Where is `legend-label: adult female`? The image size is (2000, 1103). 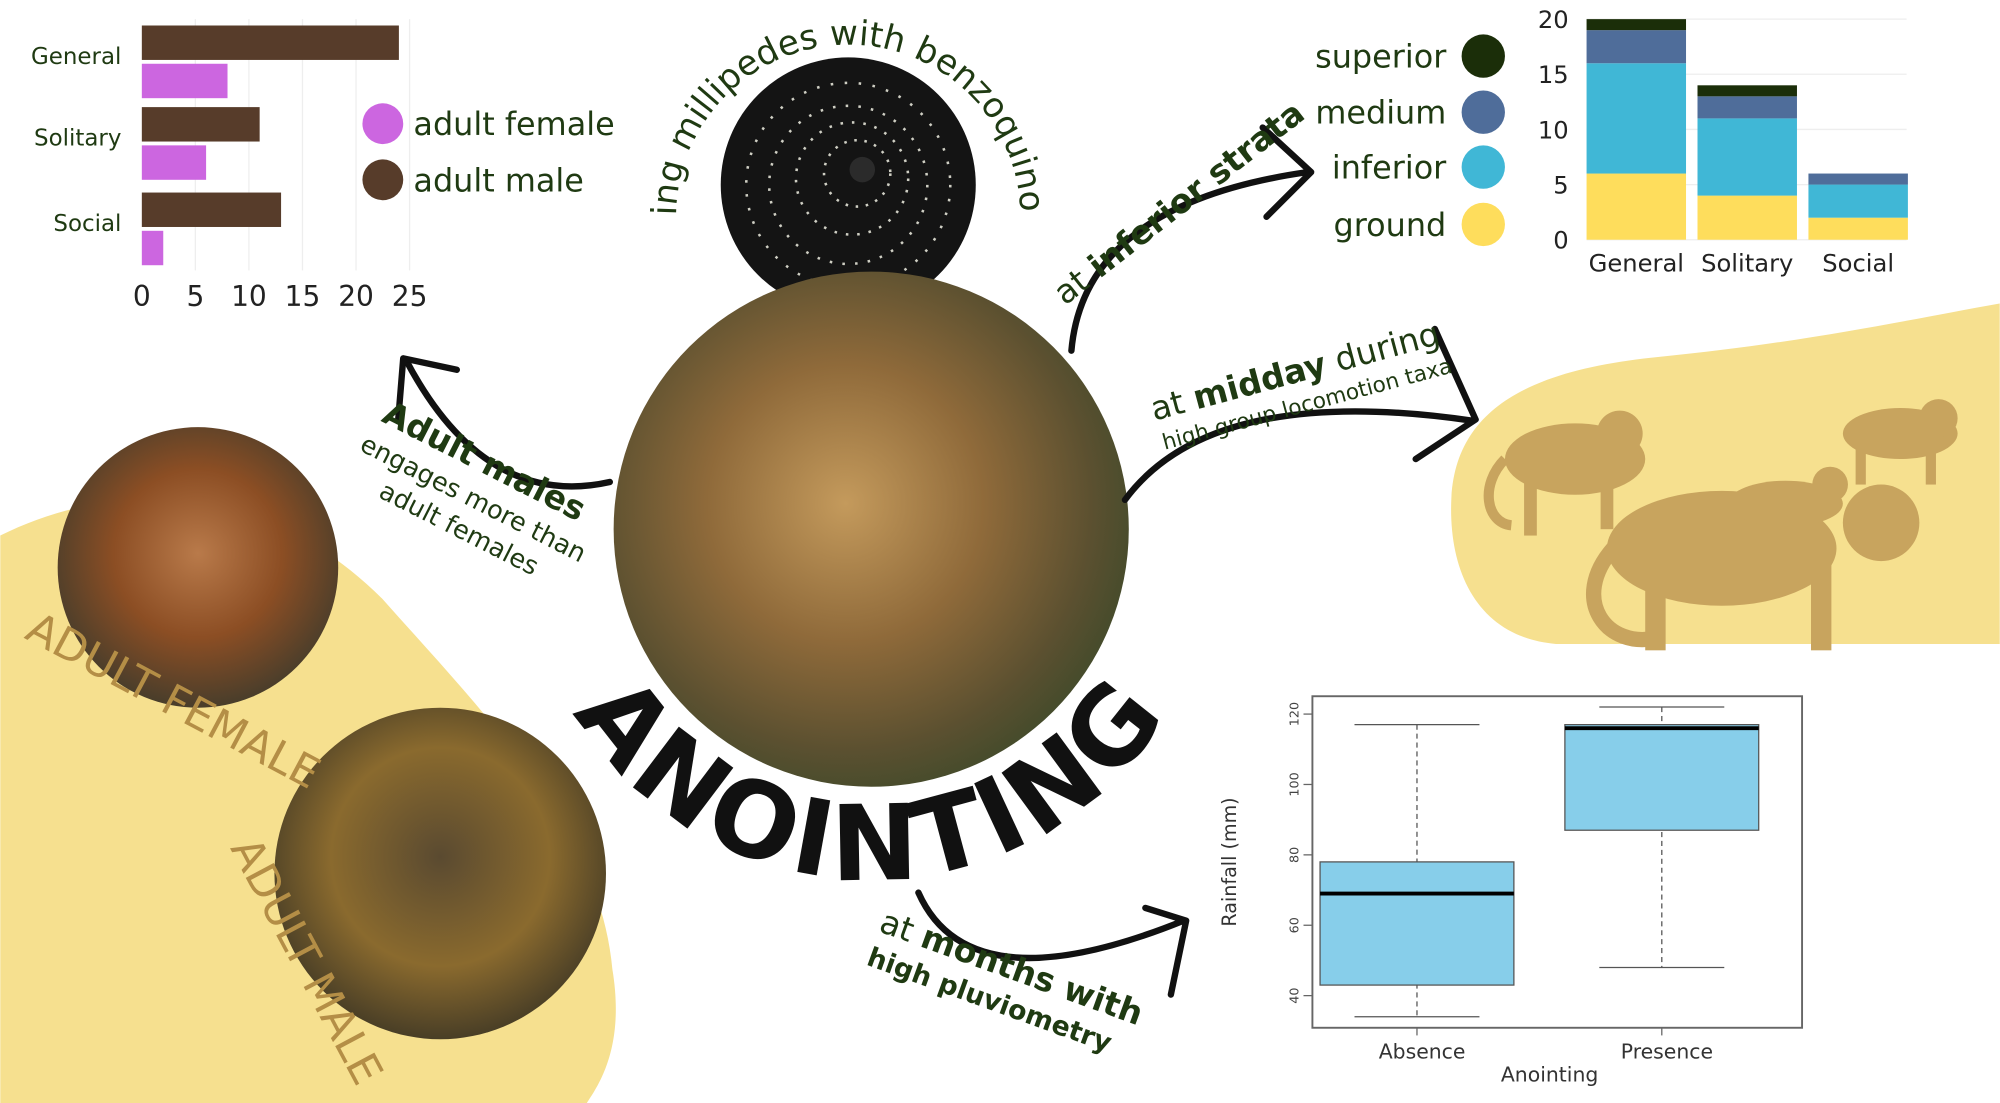 legend-label: adult female is located at coordinates (513, 124).